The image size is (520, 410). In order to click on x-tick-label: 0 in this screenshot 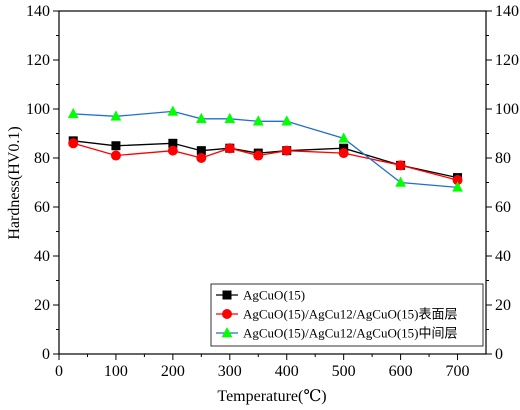, I will do `click(59, 371)`.